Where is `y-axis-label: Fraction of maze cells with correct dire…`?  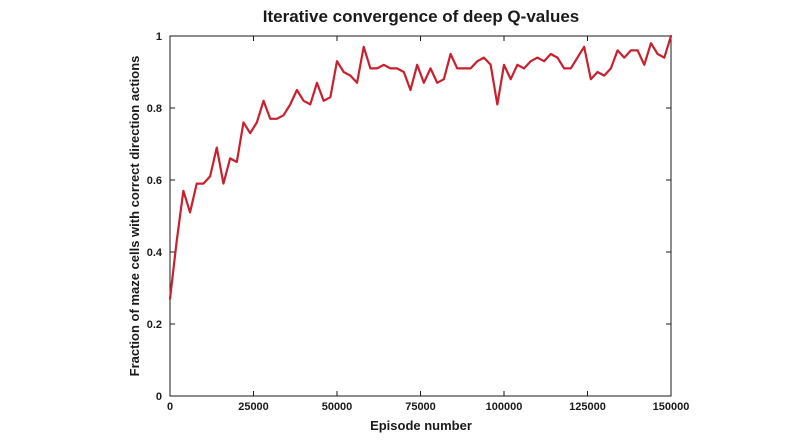 y-axis-label: Fraction of maze cells with correct dire… is located at coordinates (134, 216).